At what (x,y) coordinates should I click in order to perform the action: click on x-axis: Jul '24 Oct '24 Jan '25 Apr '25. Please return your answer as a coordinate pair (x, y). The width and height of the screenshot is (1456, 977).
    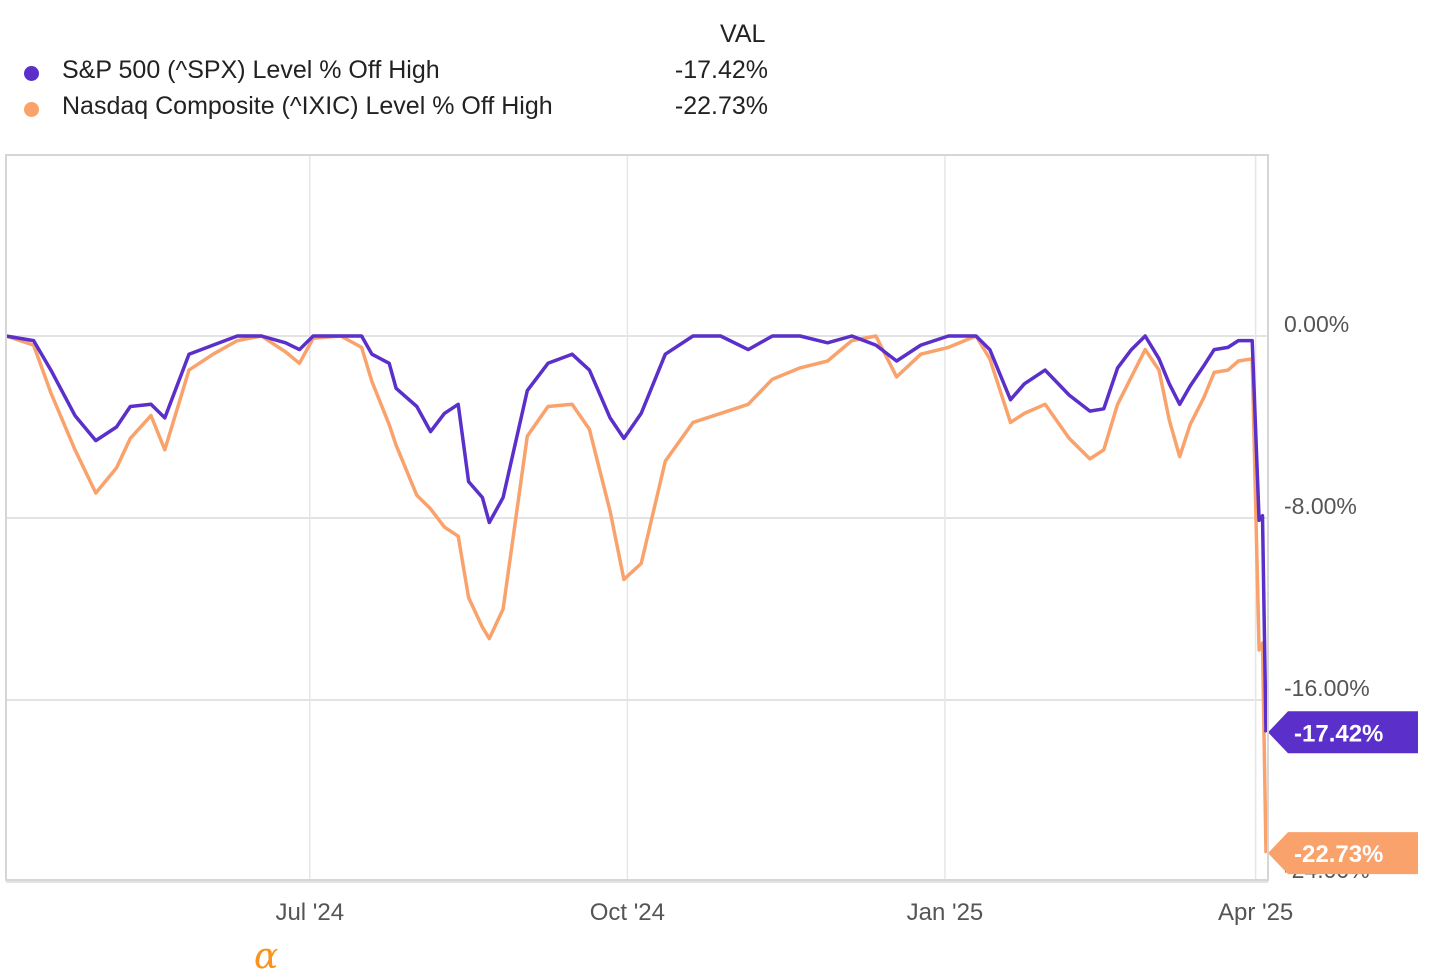
    Looking at the image, I should click on (784, 912).